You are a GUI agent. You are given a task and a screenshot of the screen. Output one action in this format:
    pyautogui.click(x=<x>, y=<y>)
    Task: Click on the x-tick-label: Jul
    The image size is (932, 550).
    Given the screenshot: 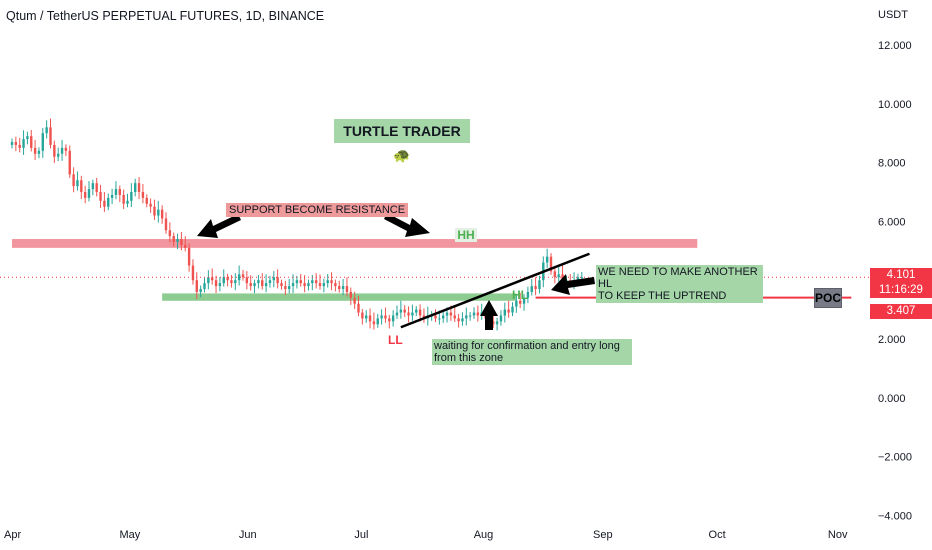 What is the action you would take?
    pyautogui.click(x=361, y=535)
    